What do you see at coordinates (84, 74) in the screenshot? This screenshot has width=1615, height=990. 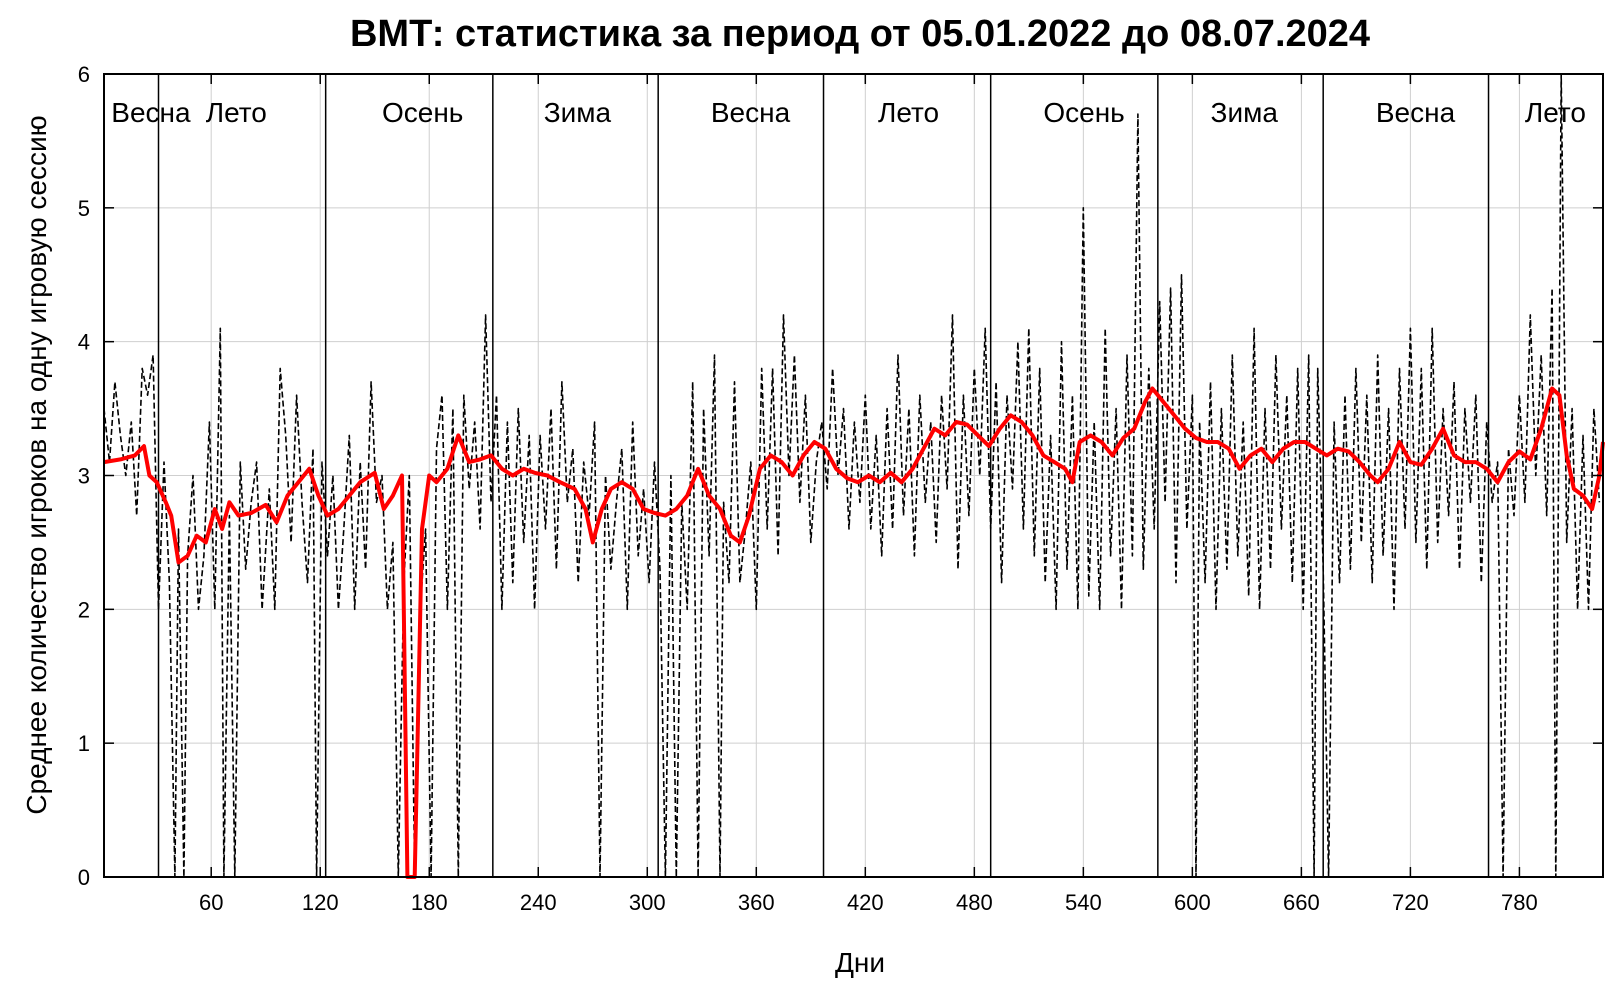 I see `y-tick-label: 6` at bounding box center [84, 74].